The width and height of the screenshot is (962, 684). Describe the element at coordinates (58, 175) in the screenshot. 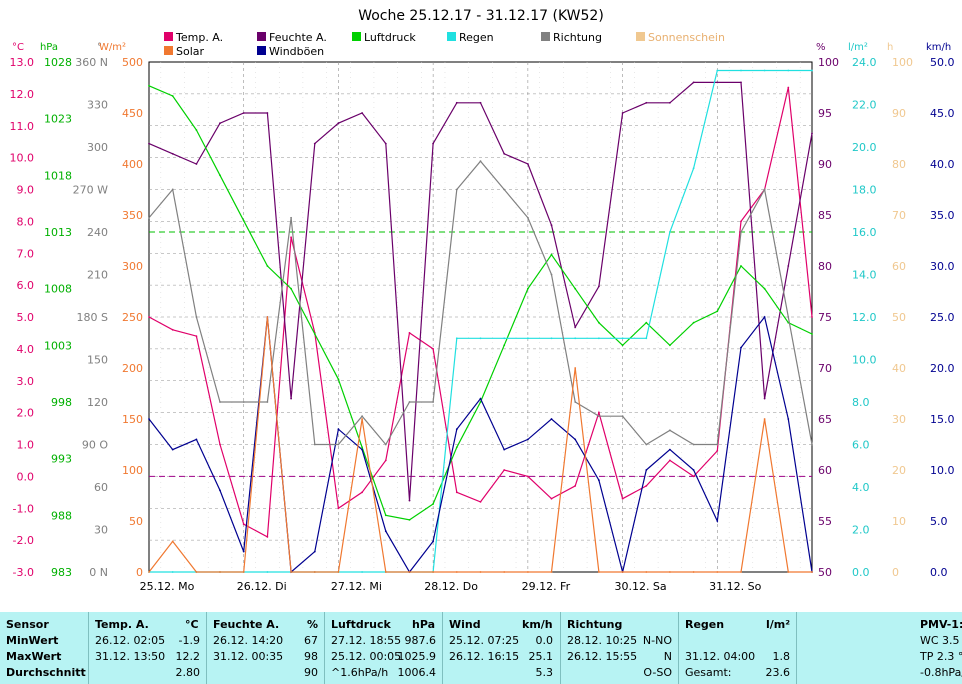

I see `axis-tick-pressure-2: 1018` at that location.